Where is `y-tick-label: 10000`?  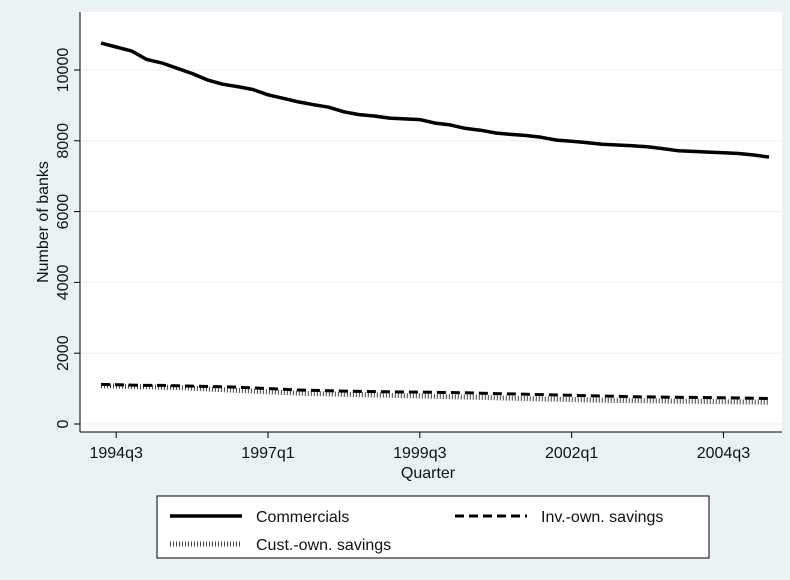
y-tick-label: 10000 is located at coordinates (63, 70).